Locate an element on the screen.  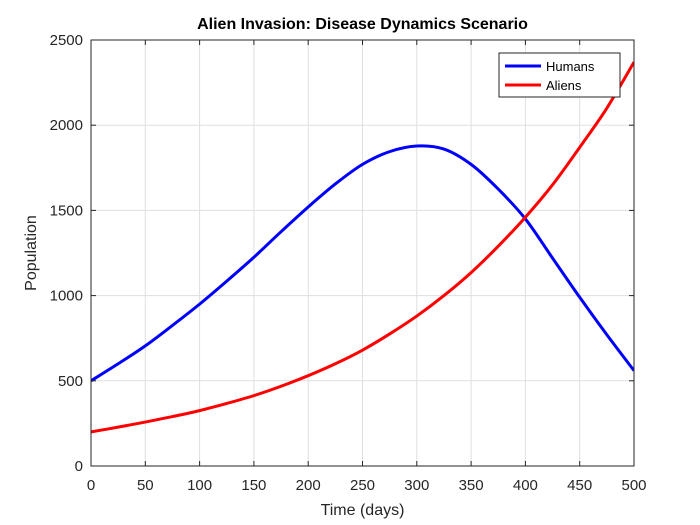
x-tick-label: 500 is located at coordinates (633, 485).